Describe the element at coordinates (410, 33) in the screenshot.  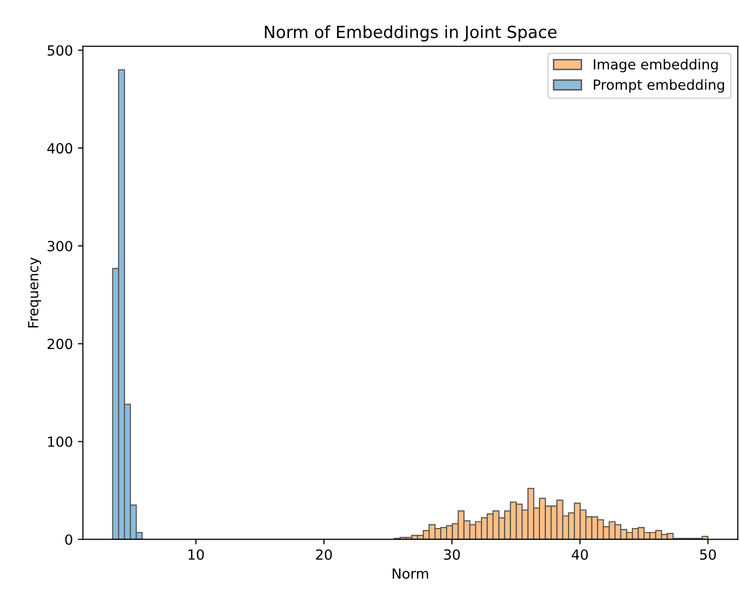
I see `chart-title: Norm of Embeddings in Joint Space` at that location.